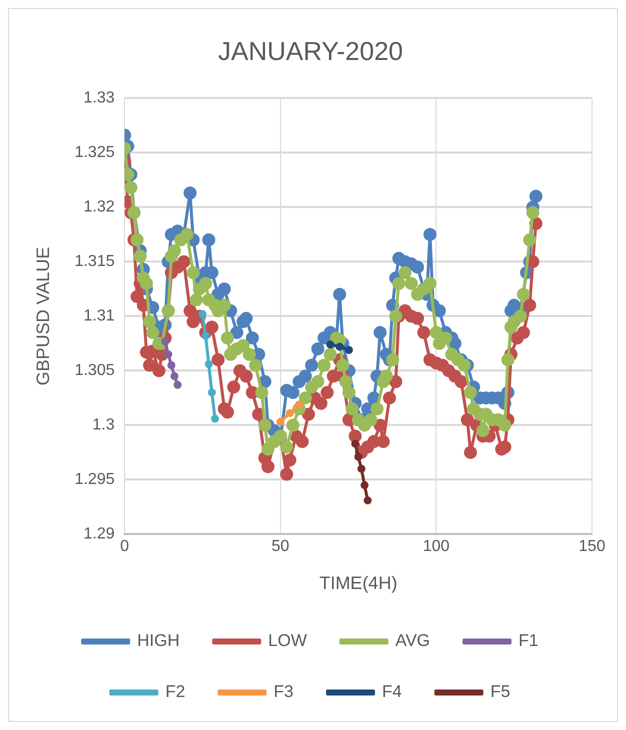  What do you see at coordinates (99, 316) in the screenshot?
I see `y-tick-label: 1.31` at bounding box center [99, 316].